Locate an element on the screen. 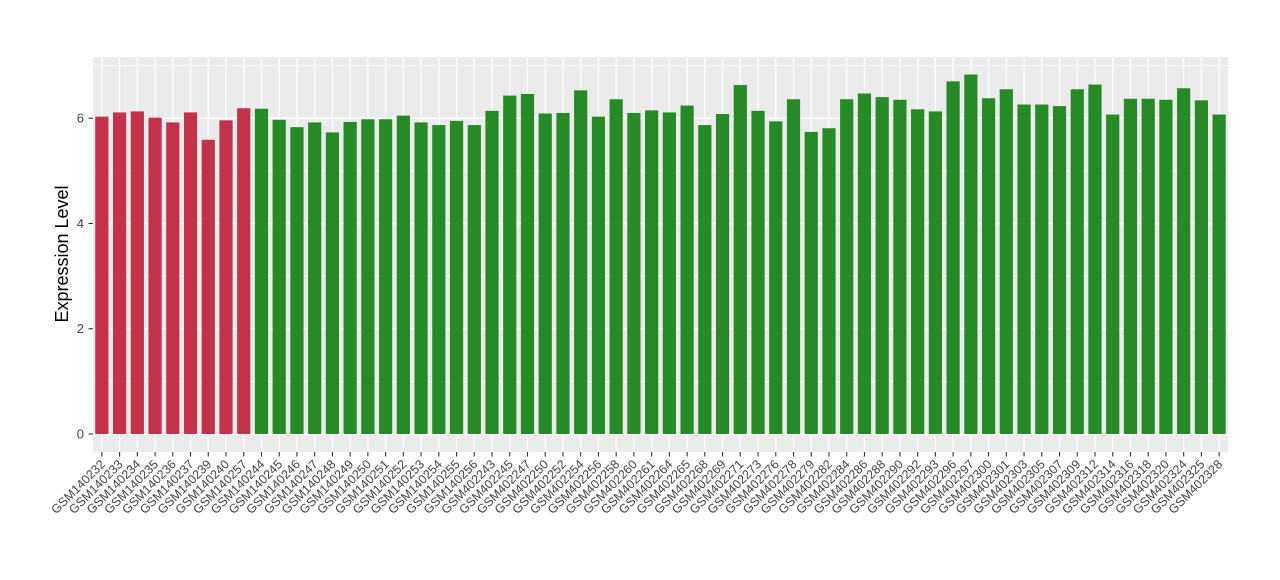 The height and width of the screenshot is (580, 1280). y-tick-label: 4 is located at coordinates (80, 223).